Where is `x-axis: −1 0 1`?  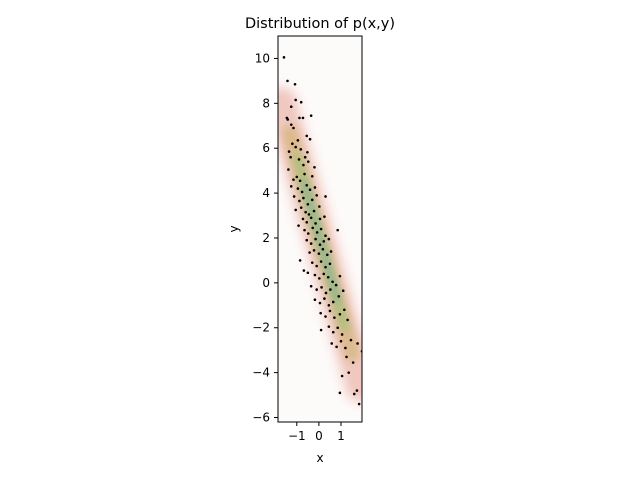
x-axis: −1 0 1 is located at coordinates (316, 432).